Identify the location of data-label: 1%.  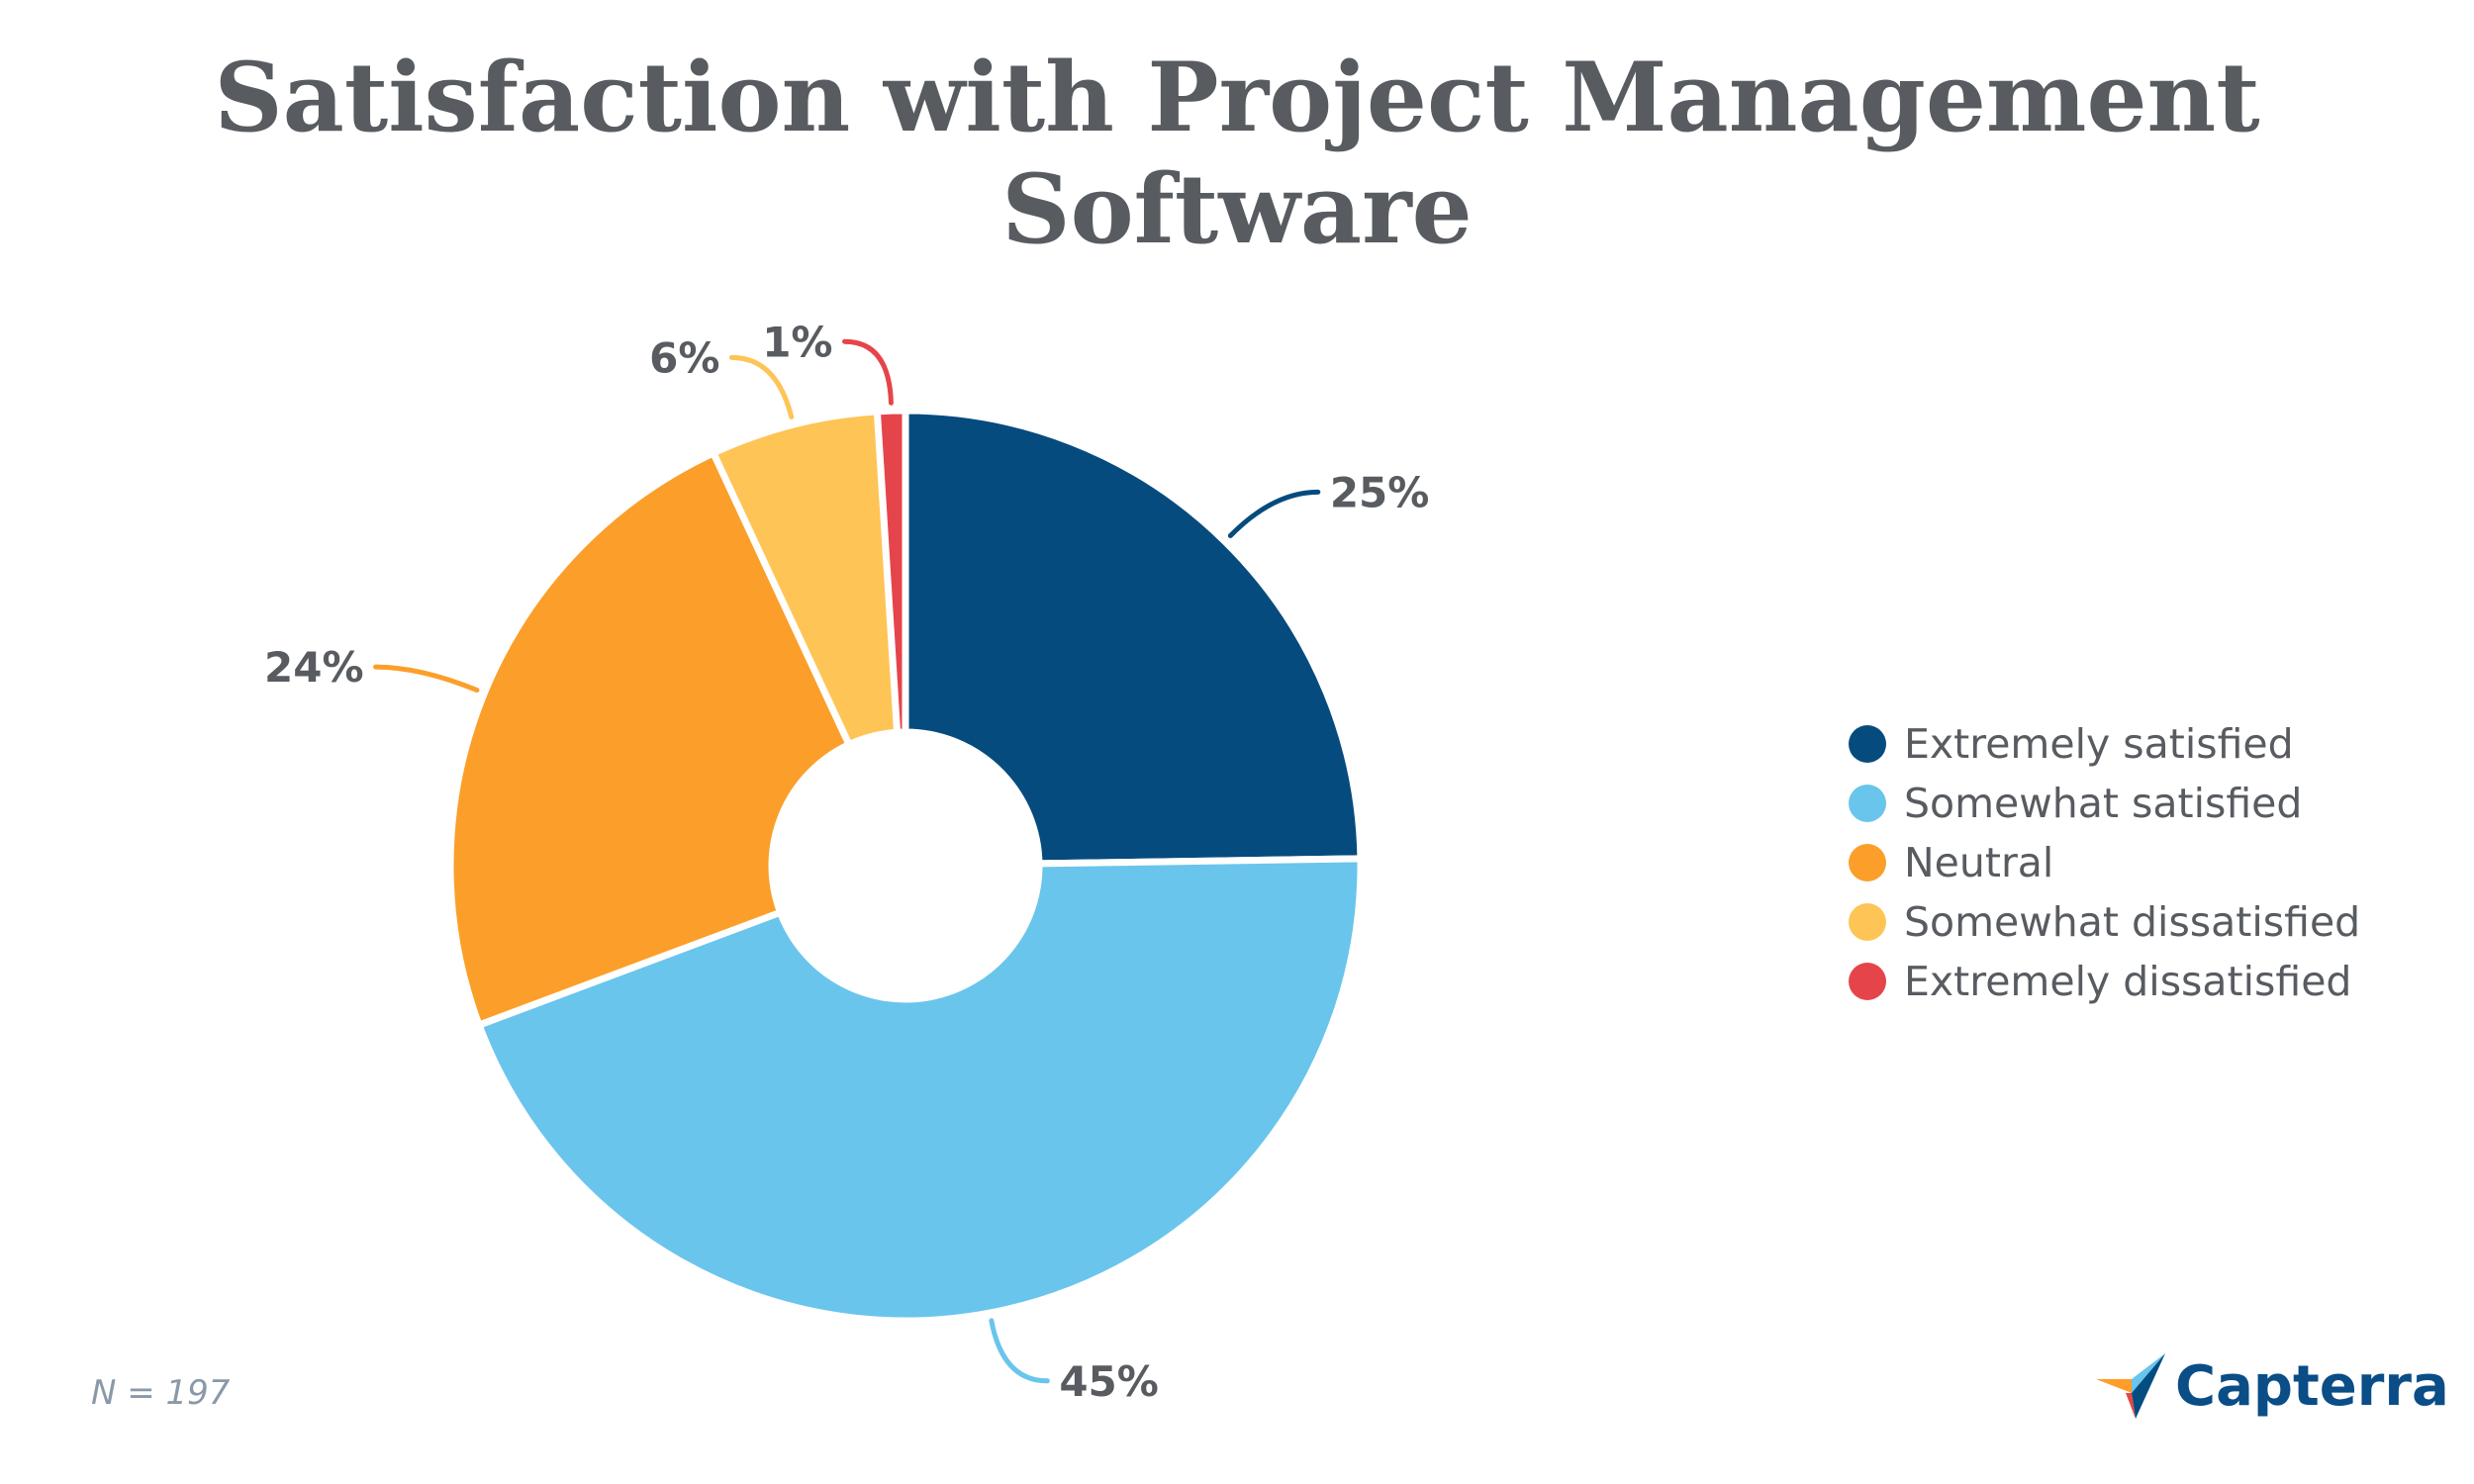
(797, 342).